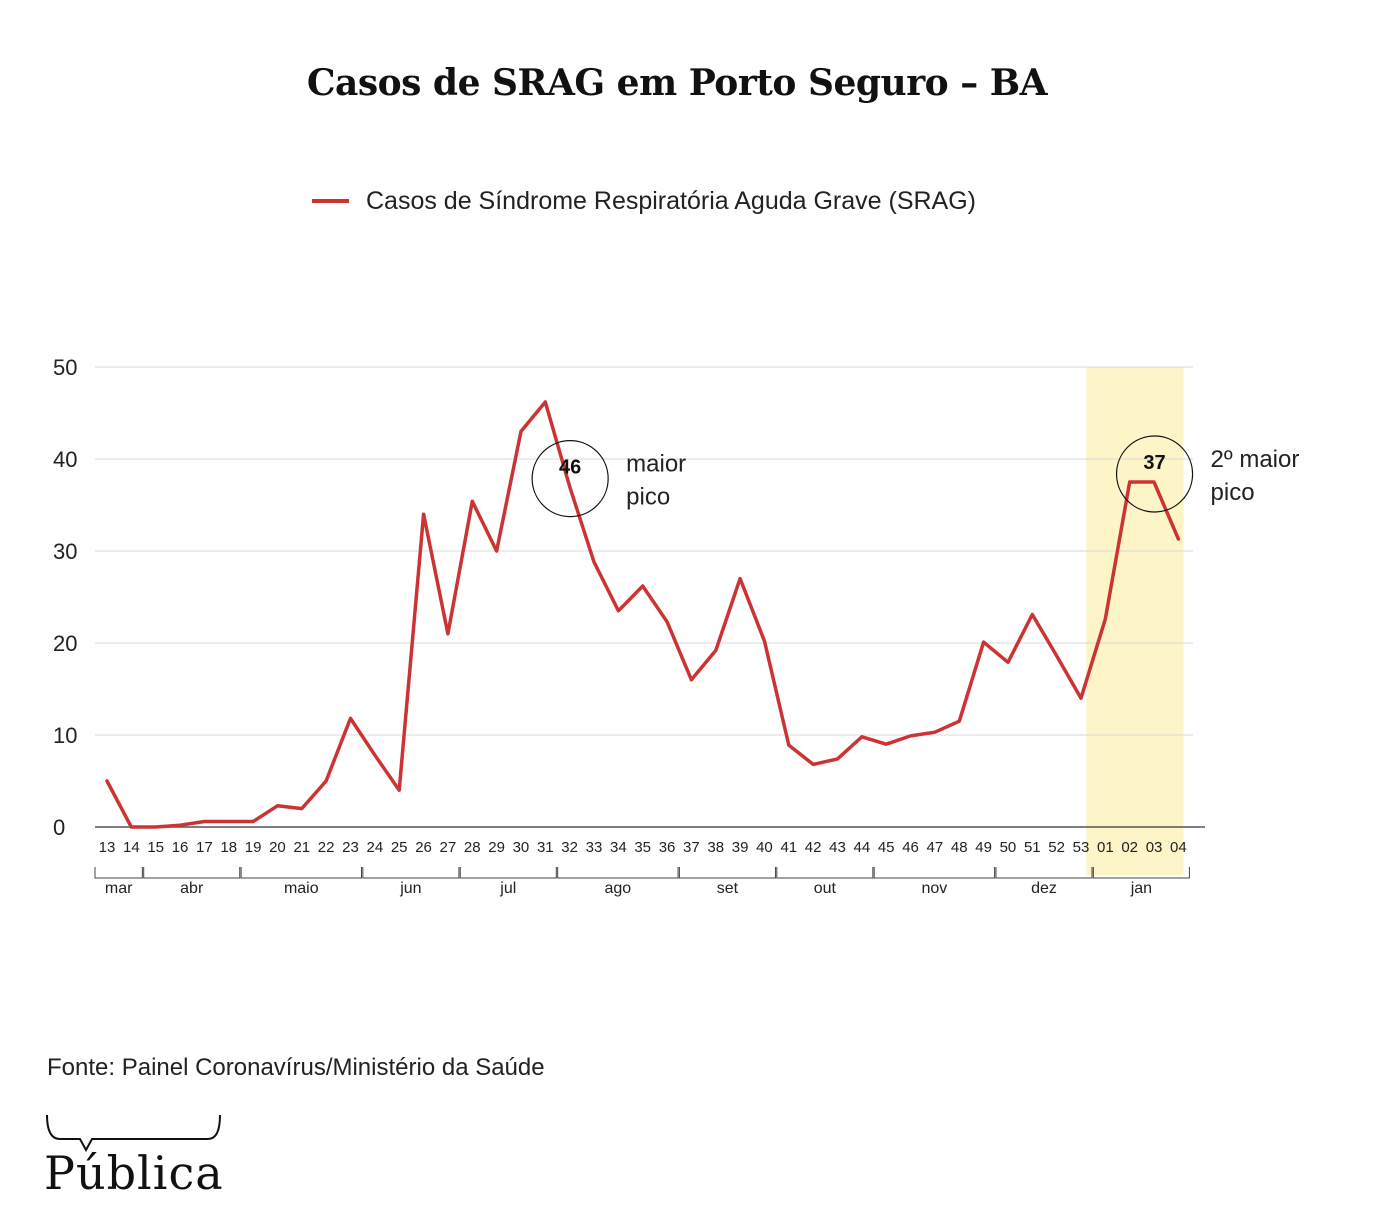 This screenshot has height=1229, width=1400. Describe the element at coordinates (677, 83) in the screenshot. I see `chart-title: Casos de SRAG em Porto Seguro – BA` at that location.